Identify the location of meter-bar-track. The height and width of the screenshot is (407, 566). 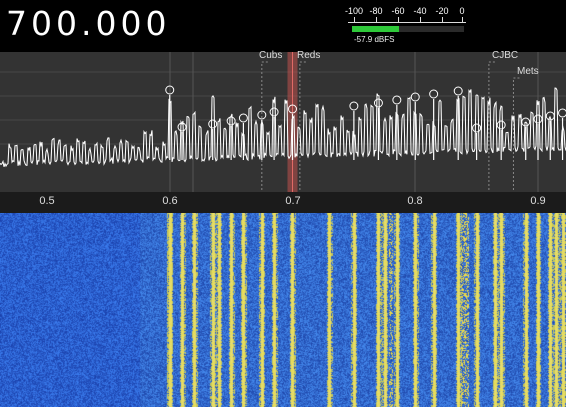
(408, 29).